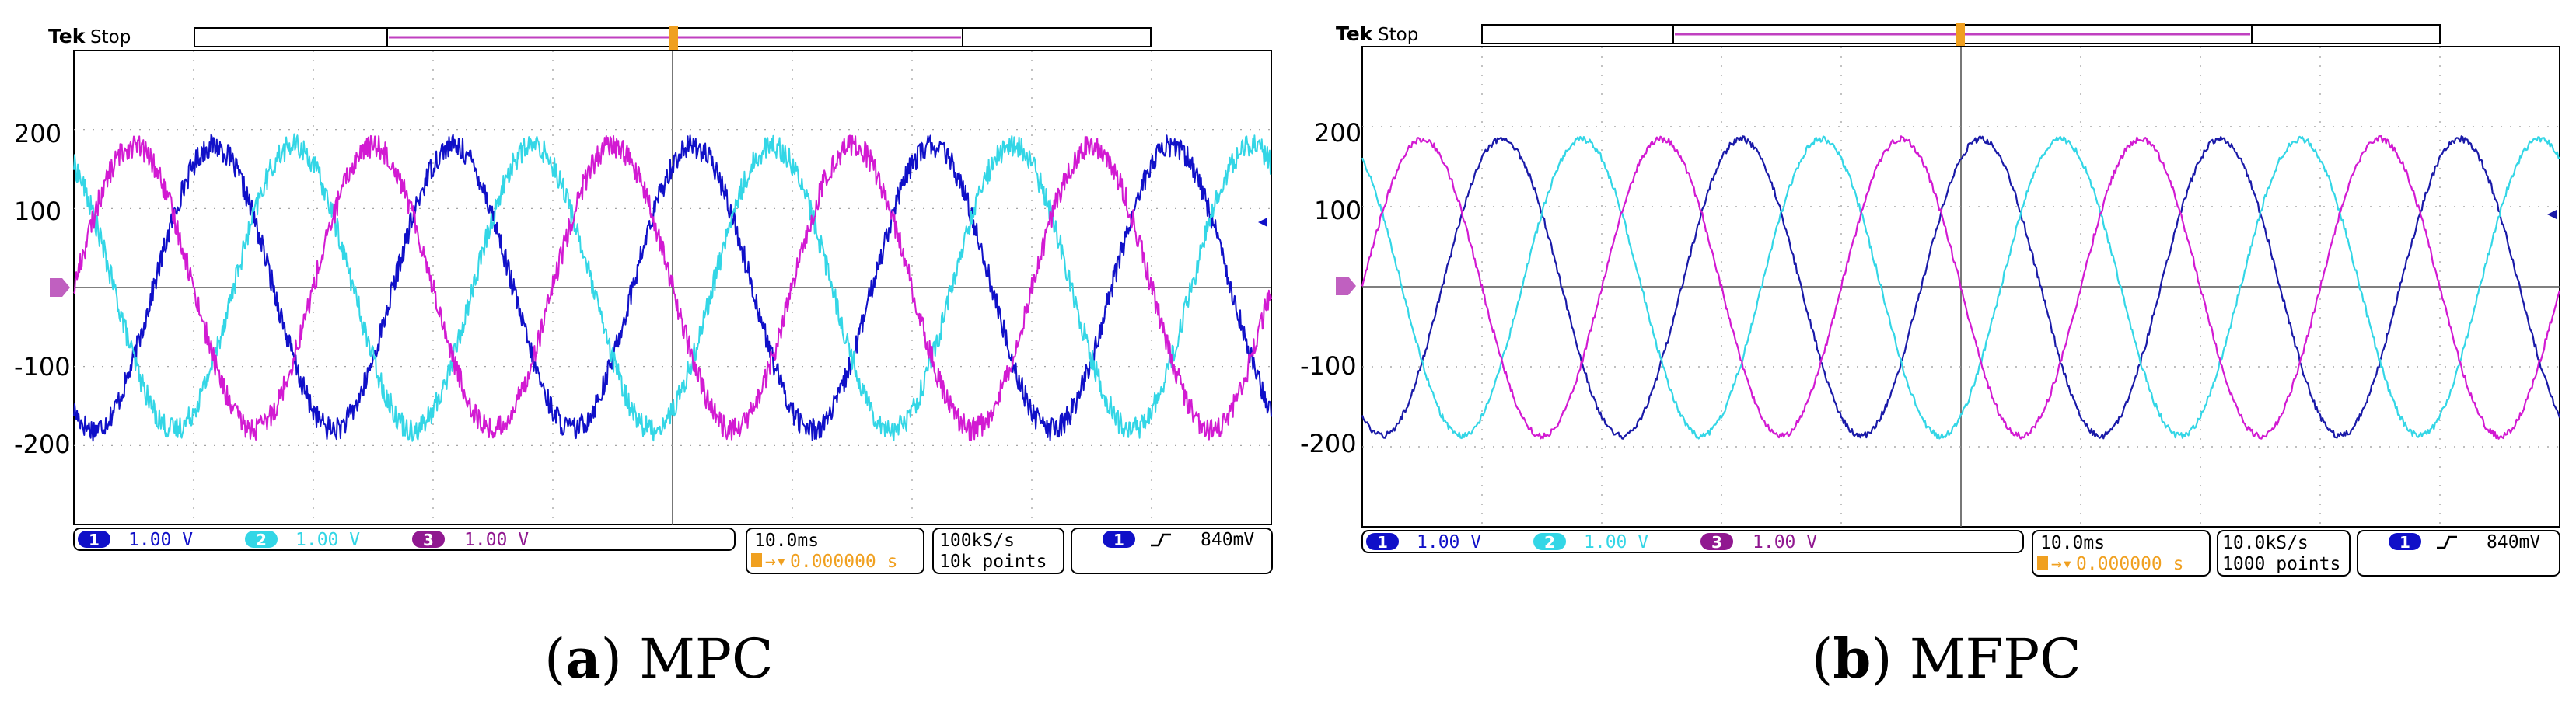  What do you see at coordinates (1995, 659) in the screenshot?
I see `caption-method: MFPC` at bounding box center [1995, 659].